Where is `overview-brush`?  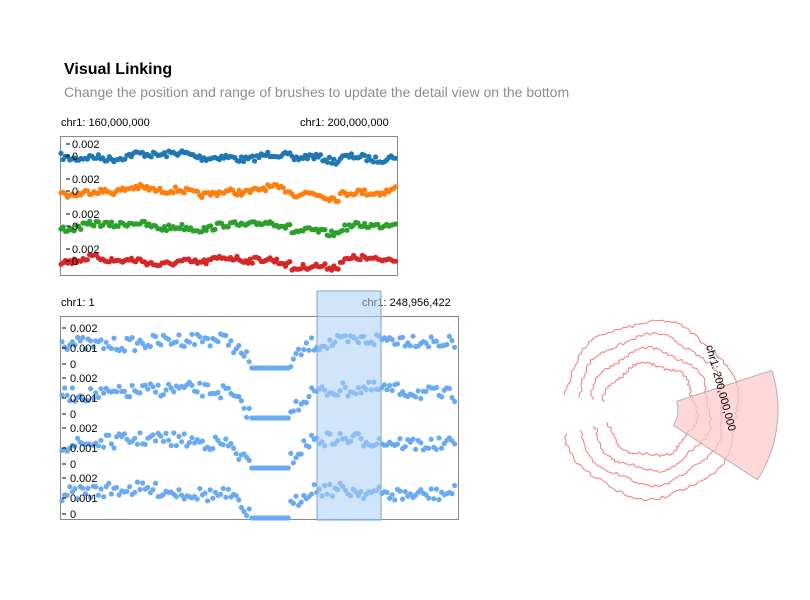 overview-brush is located at coordinates (349, 405).